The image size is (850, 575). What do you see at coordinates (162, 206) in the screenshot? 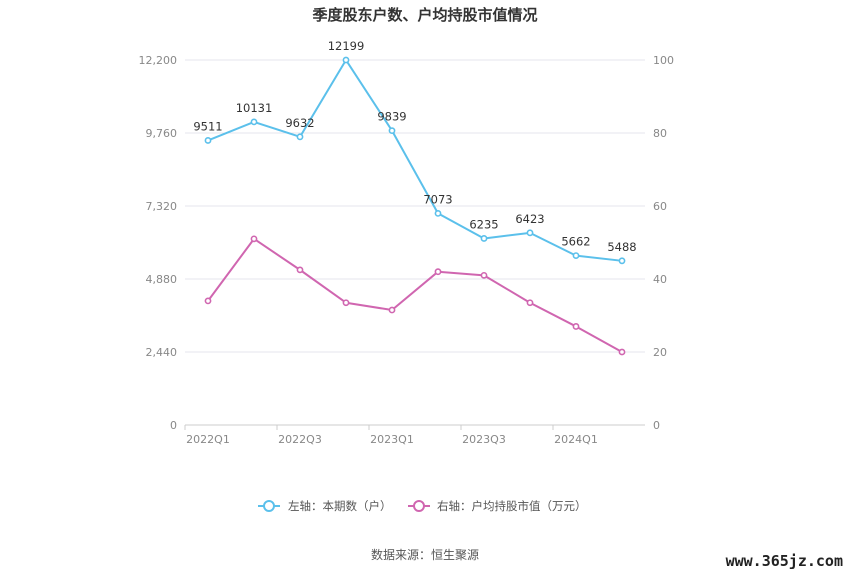
I see `left-axis-tick-label: 7,320` at bounding box center [162, 206].